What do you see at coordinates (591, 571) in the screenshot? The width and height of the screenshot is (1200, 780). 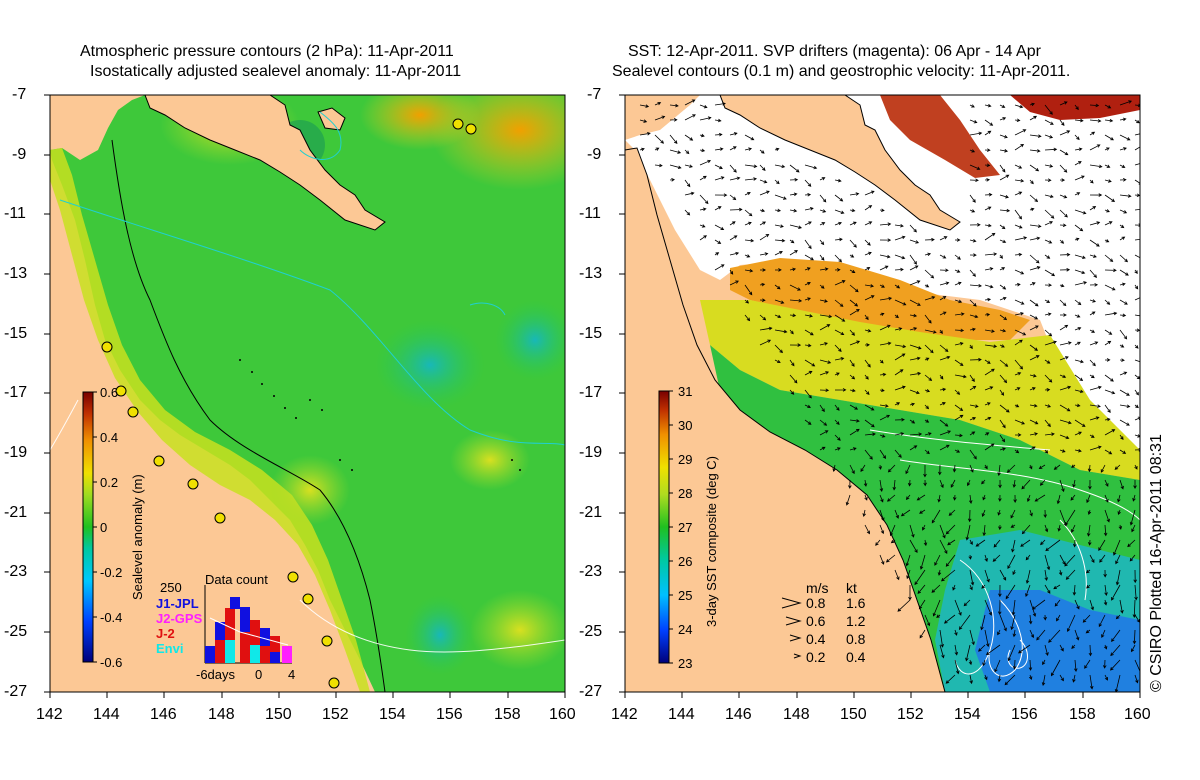 I see `right-lat-label: -23` at bounding box center [591, 571].